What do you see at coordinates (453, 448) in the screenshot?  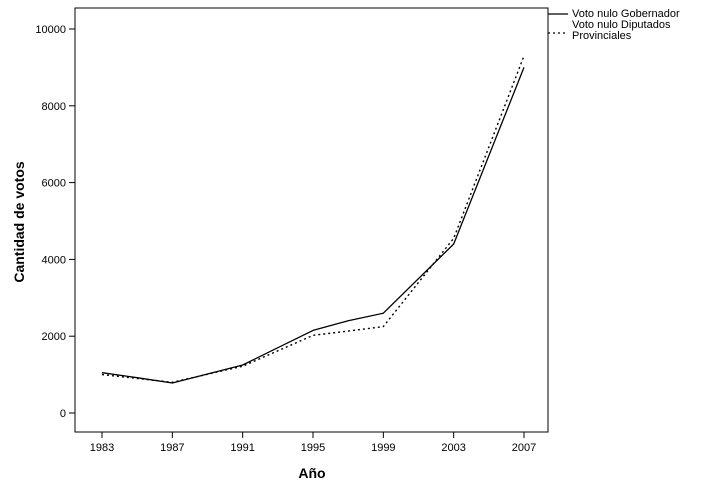 I see `x-tick-label: 2003` at bounding box center [453, 448].